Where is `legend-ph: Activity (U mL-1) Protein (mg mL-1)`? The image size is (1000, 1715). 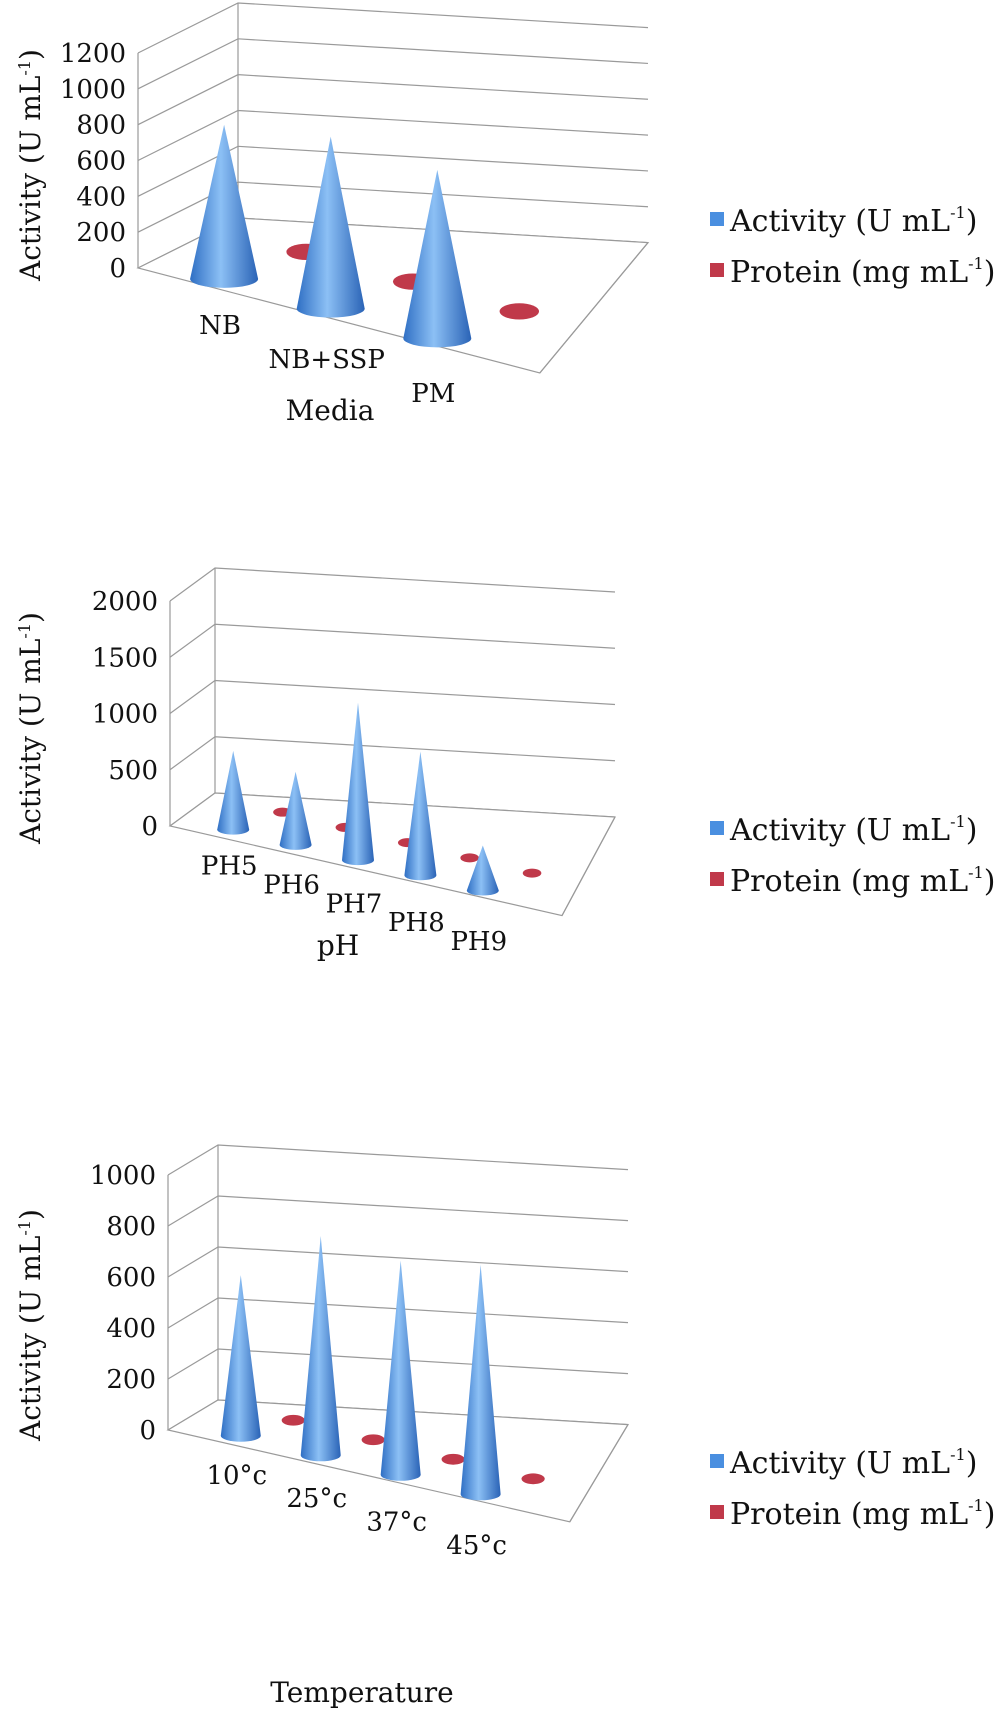 legend-ph: Activity (U mL-1) Protein (mg mL-1) is located at coordinates (852, 853).